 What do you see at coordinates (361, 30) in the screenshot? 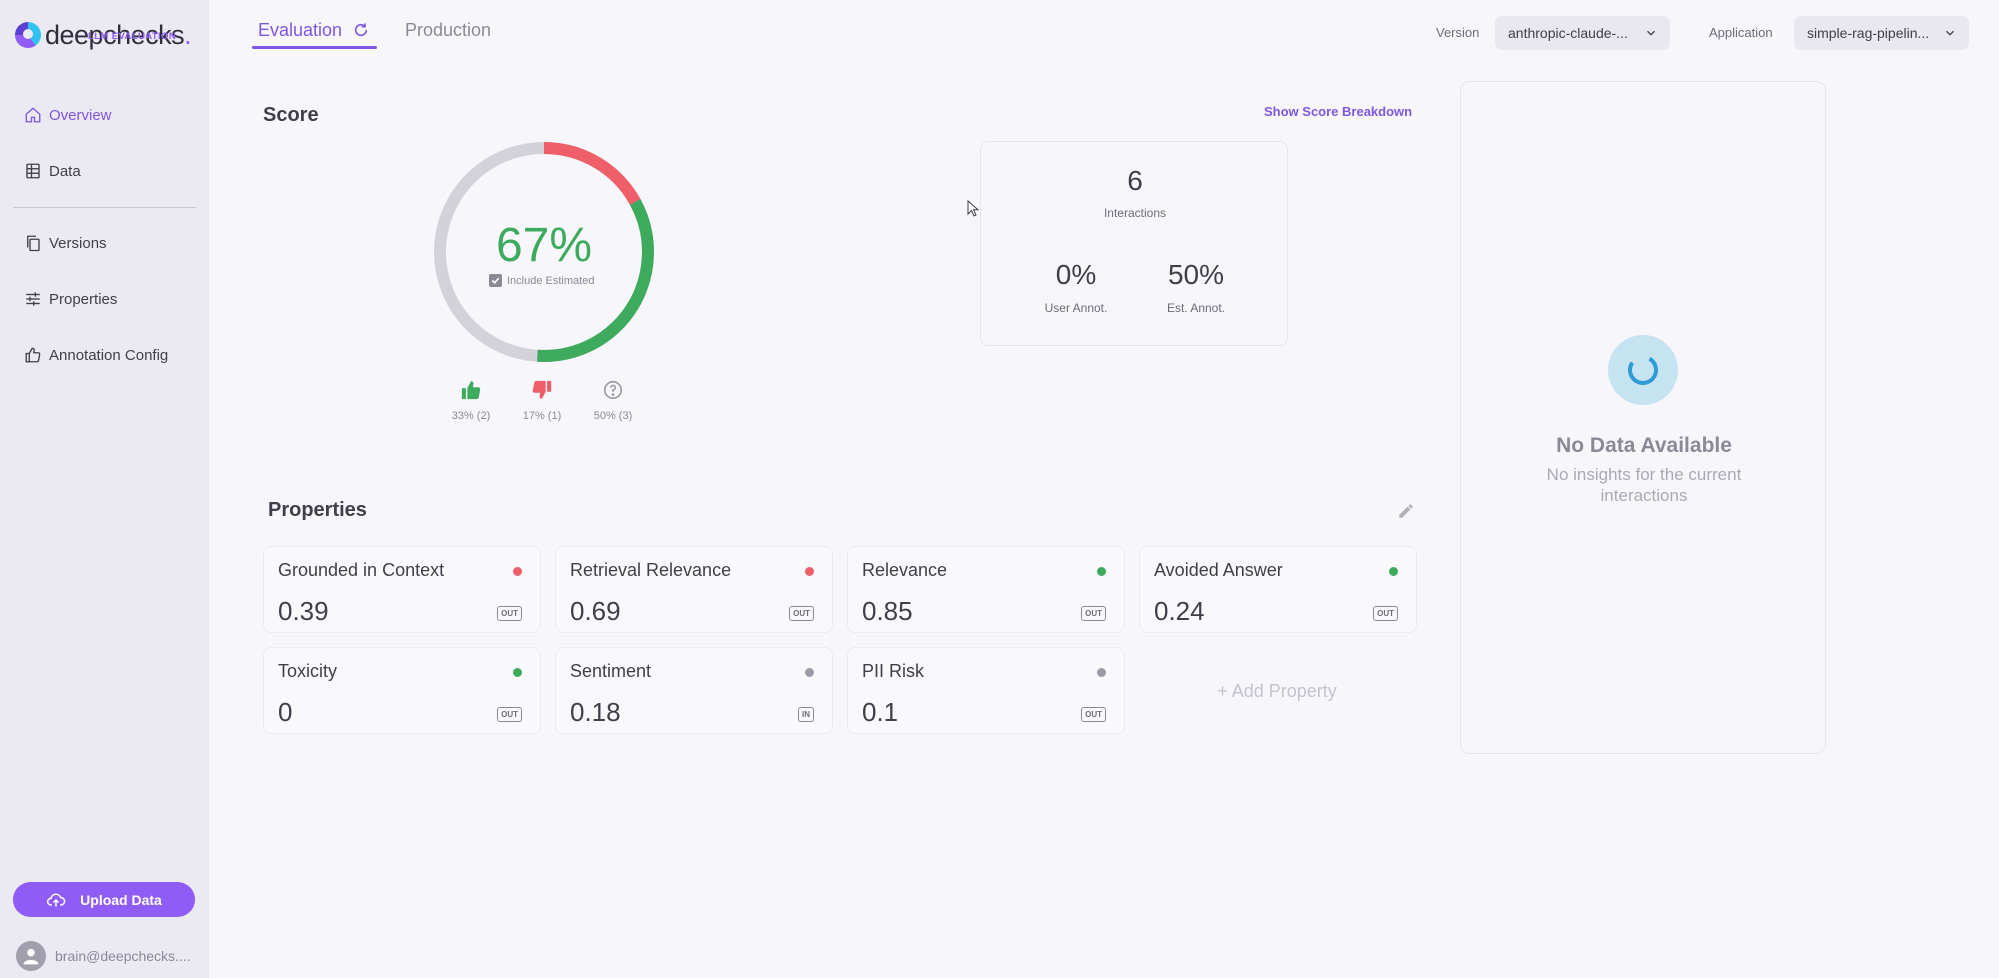
I see `refresh-icon` at bounding box center [361, 30].